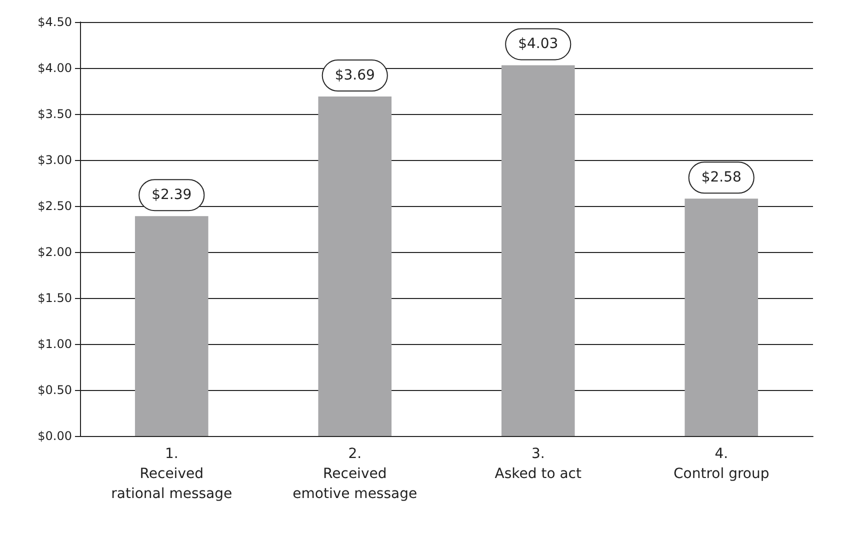  What do you see at coordinates (55, 344) in the screenshot?
I see `y-tick-label: $1.00` at bounding box center [55, 344].